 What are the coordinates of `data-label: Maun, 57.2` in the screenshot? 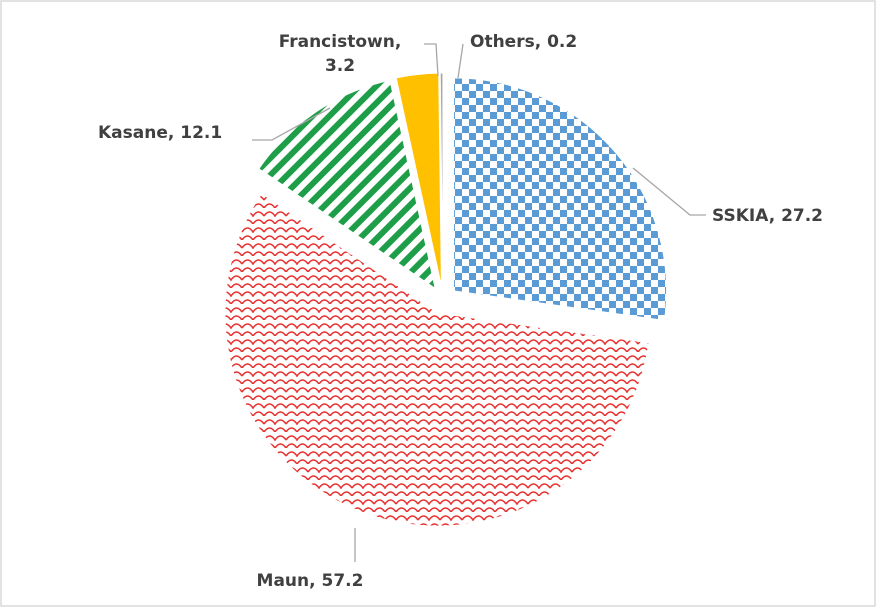 It's located at (310, 581).